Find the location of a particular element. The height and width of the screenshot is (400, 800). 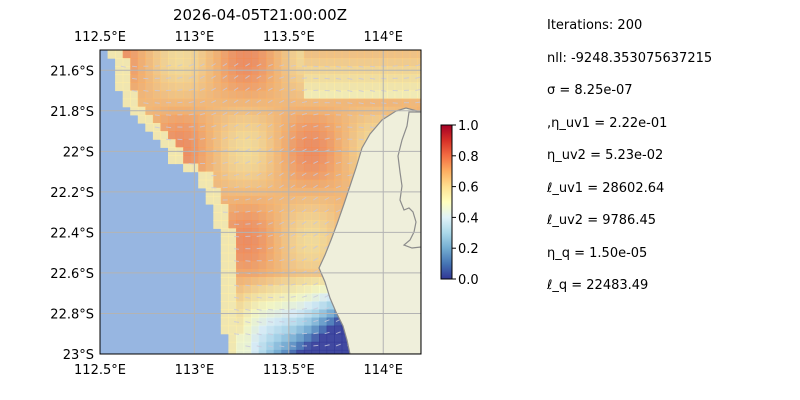

x-tick-label-bottom: 113°E is located at coordinates (195, 370).